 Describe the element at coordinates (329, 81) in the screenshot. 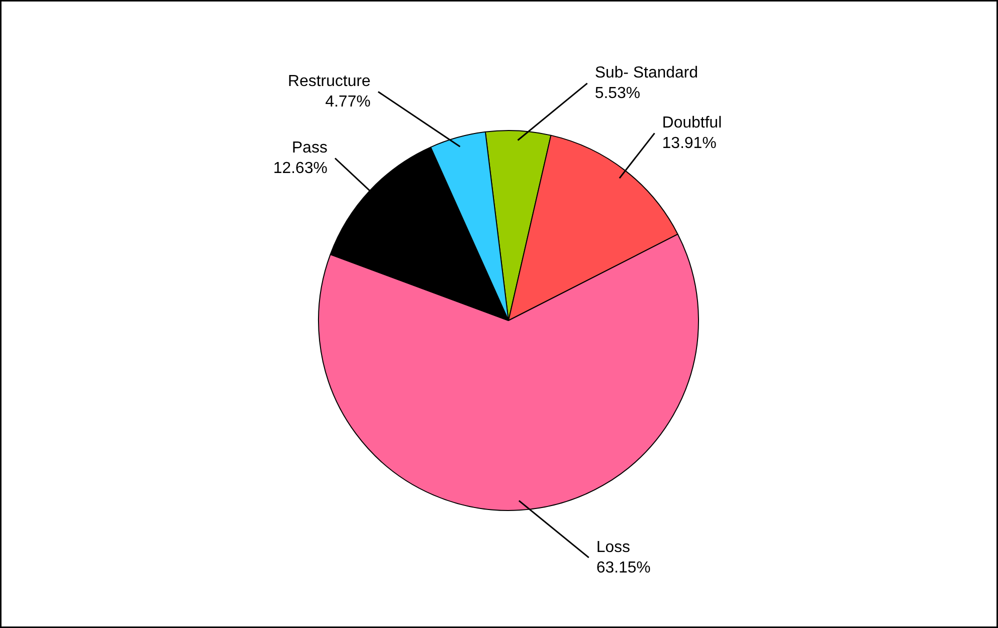

I see `slice-label: Restructure` at that location.